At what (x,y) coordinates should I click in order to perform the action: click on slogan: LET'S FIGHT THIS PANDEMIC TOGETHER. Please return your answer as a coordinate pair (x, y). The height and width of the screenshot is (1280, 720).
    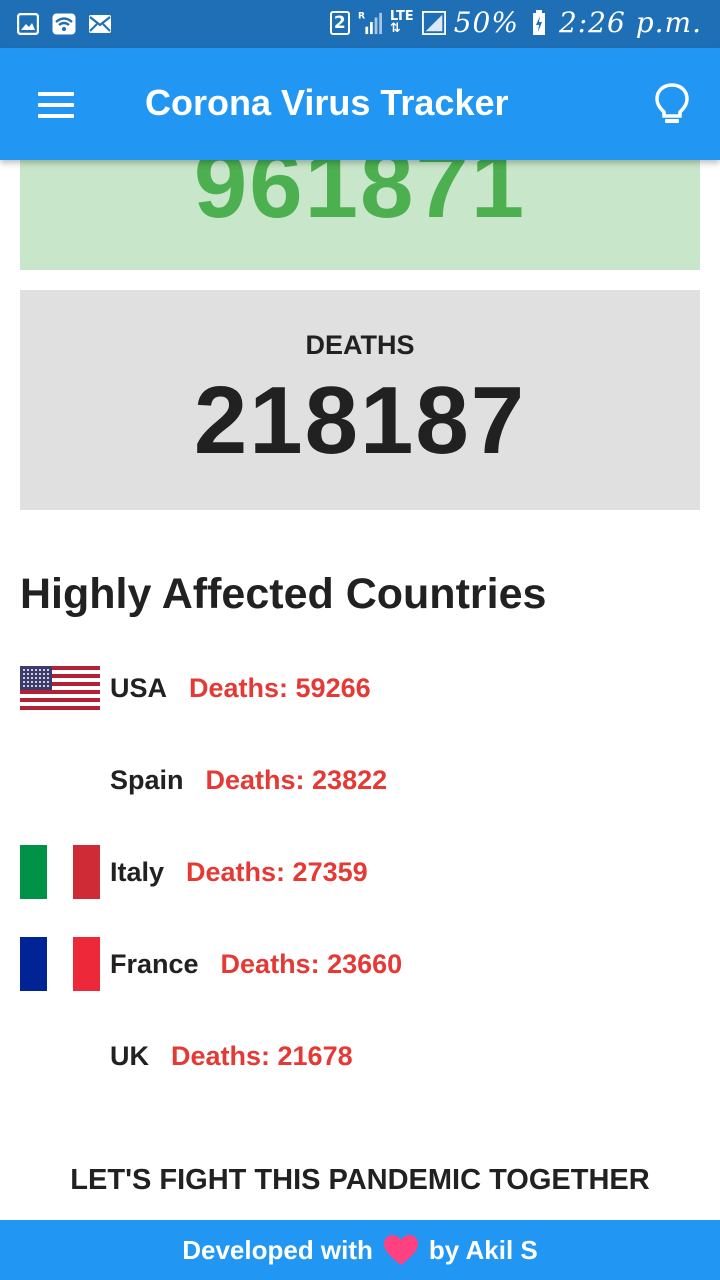
    Looking at the image, I should click on (360, 1180).